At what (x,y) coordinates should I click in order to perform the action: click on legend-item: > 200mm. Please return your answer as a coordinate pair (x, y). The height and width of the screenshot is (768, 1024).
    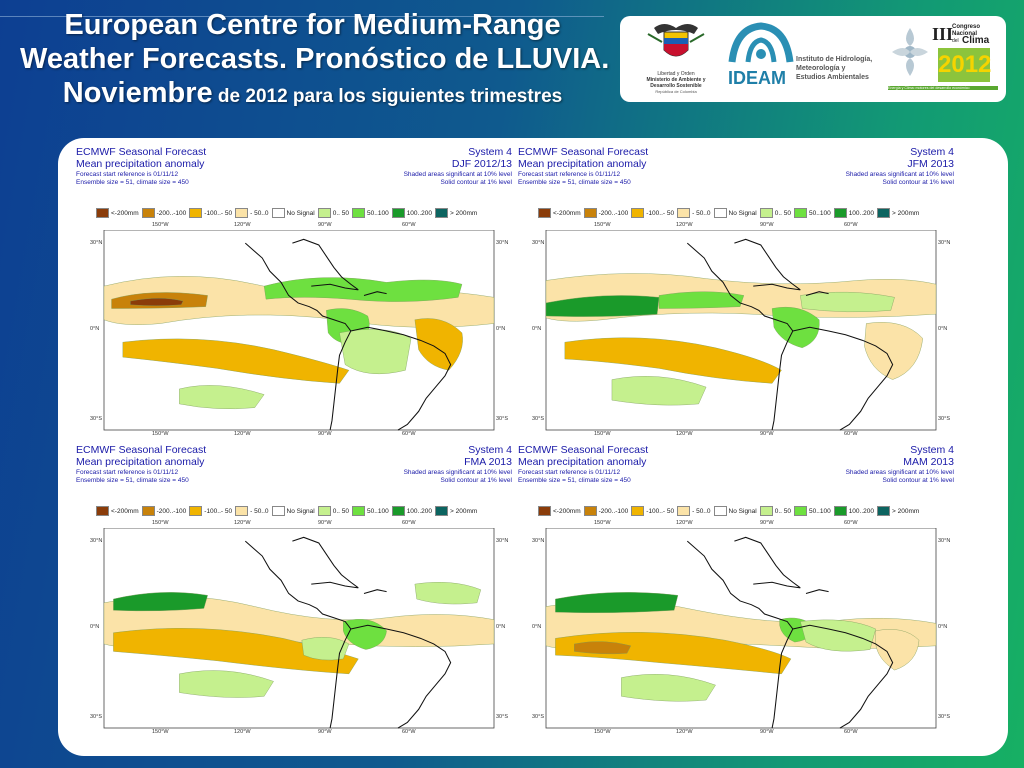
    Looking at the image, I should click on (456, 213).